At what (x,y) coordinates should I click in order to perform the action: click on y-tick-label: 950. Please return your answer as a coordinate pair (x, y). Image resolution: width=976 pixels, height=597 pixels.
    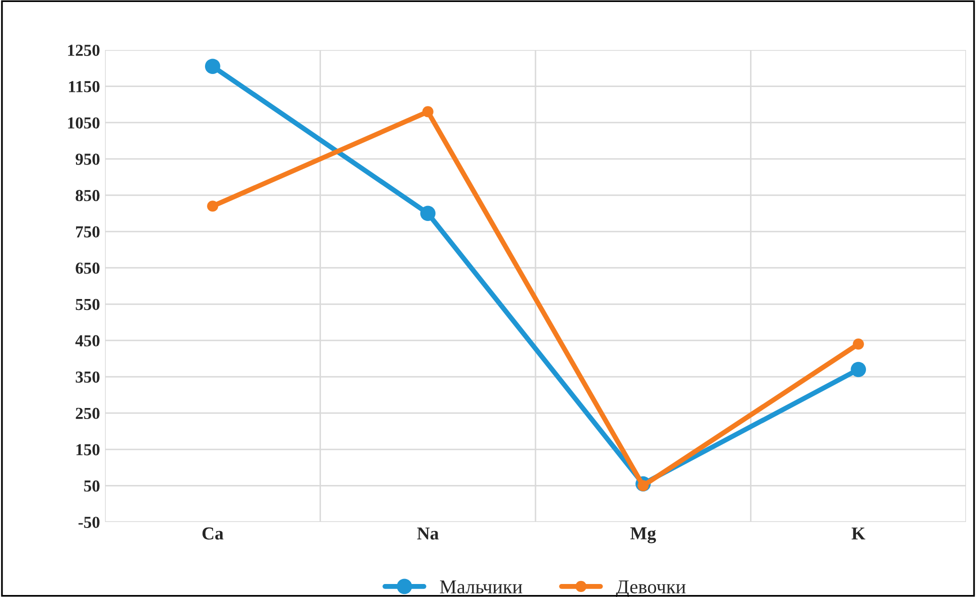
    Looking at the image, I should click on (88, 159).